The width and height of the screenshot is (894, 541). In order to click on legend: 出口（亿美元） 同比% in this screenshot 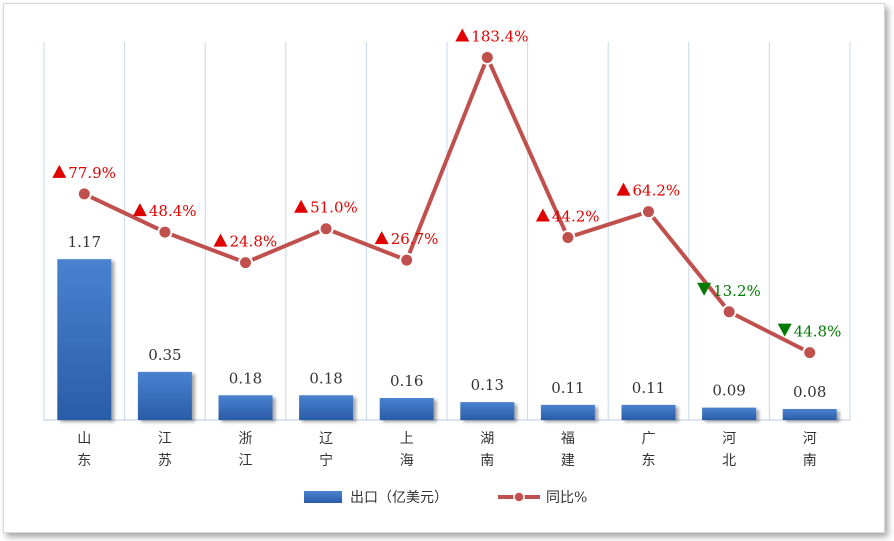, I will do `click(445, 498)`.